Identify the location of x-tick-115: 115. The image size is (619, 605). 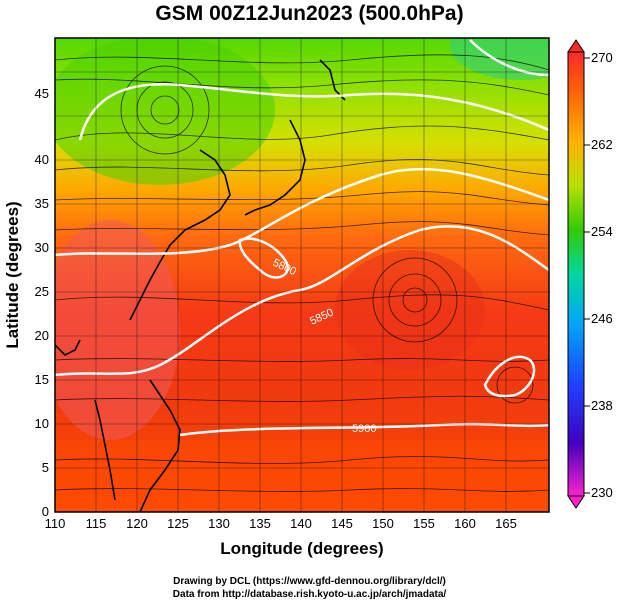
(96, 523).